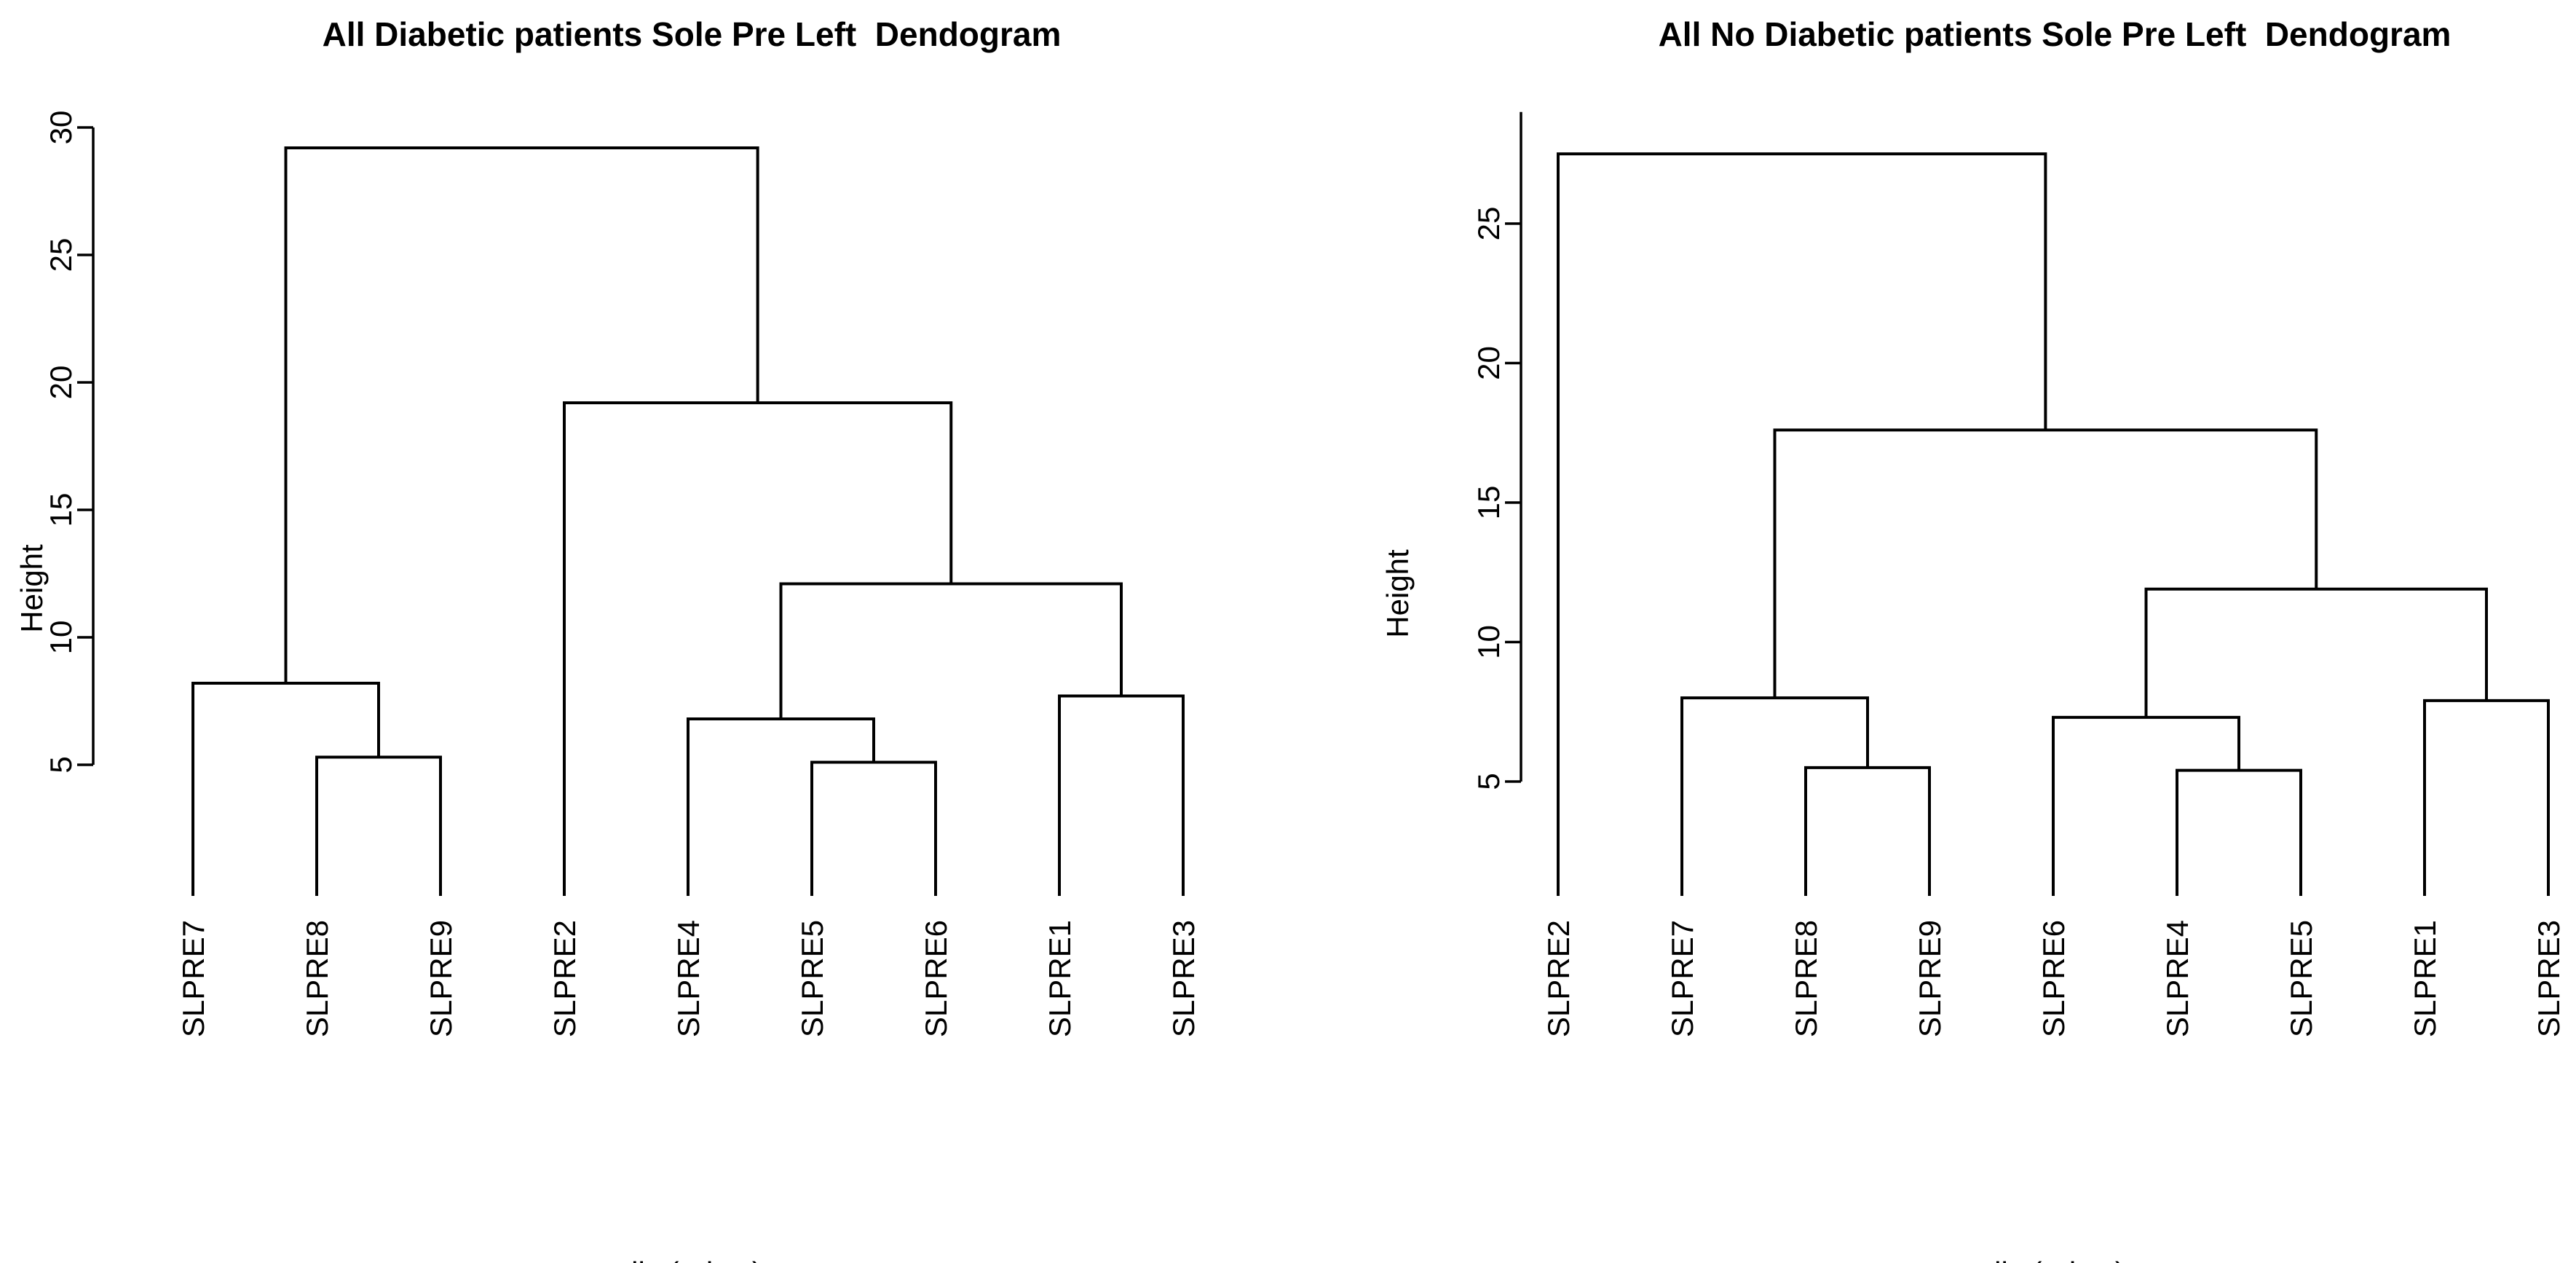 The height and width of the screenshot is (1263, 2576). I want to click on right-leaf-label: SLPRE2, so click(1559, 978).